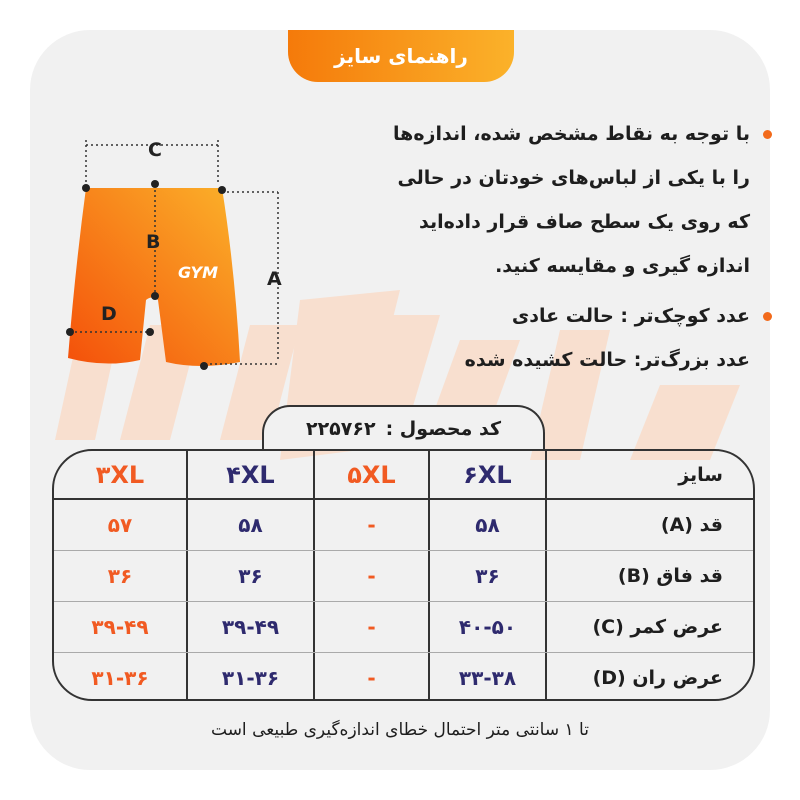 Image resolution: width=800 pixels, height=800 pixels. I want to click on size-3xl: ۳XL, so click(121, 474).